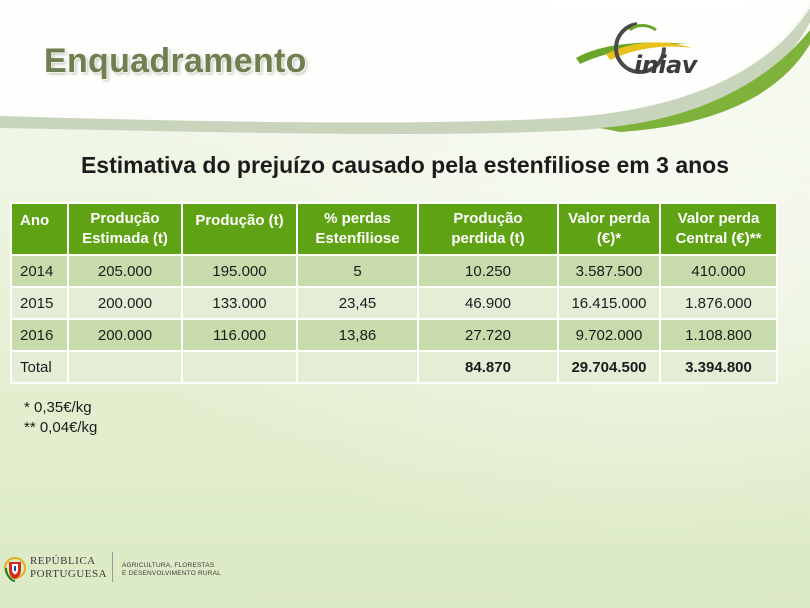 This screenshot has height=608, width=810. I want to click on table-cell: 116.000, so click(239, 335).